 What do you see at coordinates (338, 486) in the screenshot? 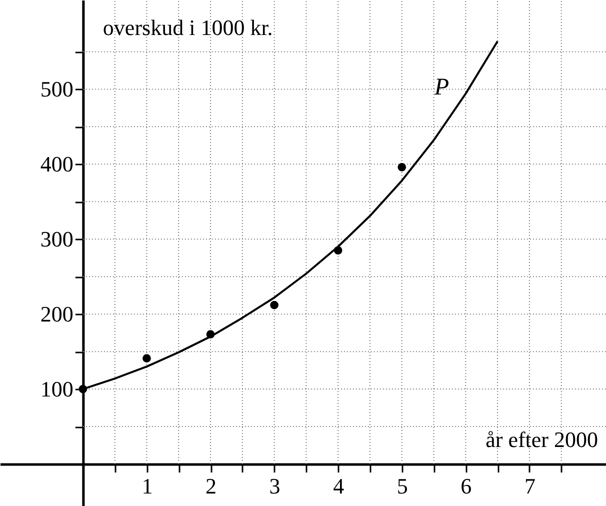
I see `x-tick-label: 4` at bounding box center [338, 486].